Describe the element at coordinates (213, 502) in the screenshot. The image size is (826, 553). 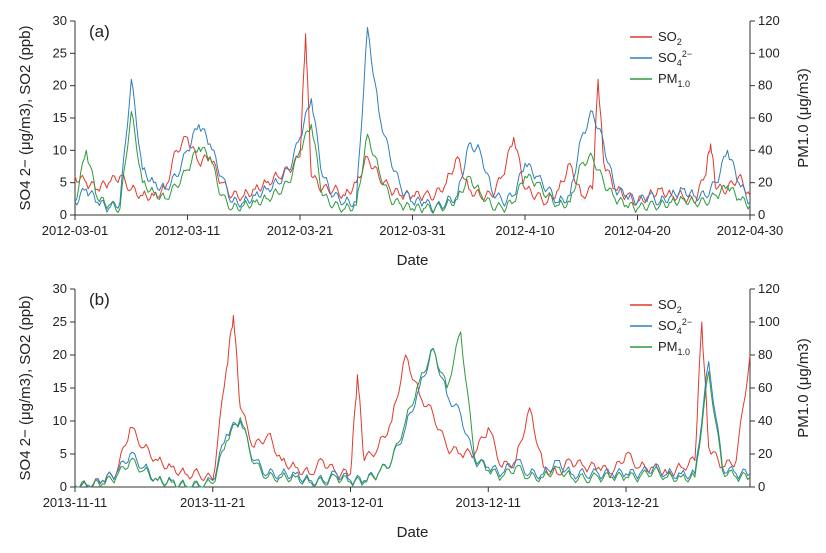
I see `x-tick-label: 2013-11-21` at that location.